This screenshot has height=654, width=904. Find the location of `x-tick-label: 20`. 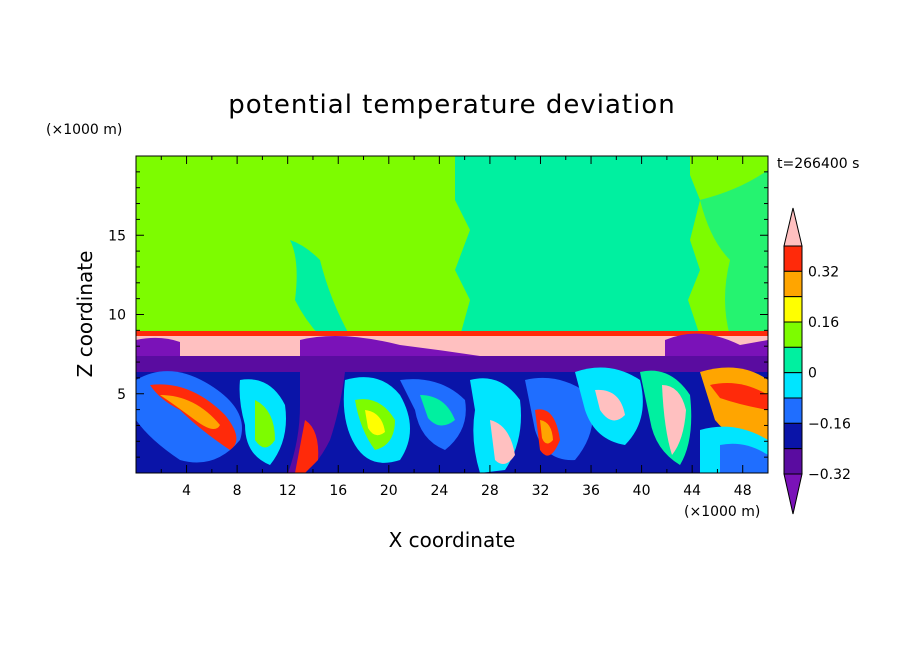

x-tick-label: 20 is located at coordinates (389, 491).